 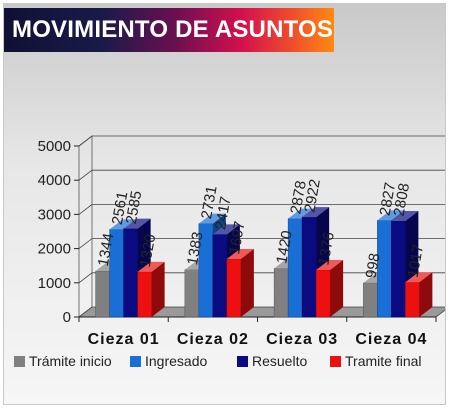 I want to click on chart-title: MOVIMIENTO DE ASUNTOS, so click(x=173, y=29).